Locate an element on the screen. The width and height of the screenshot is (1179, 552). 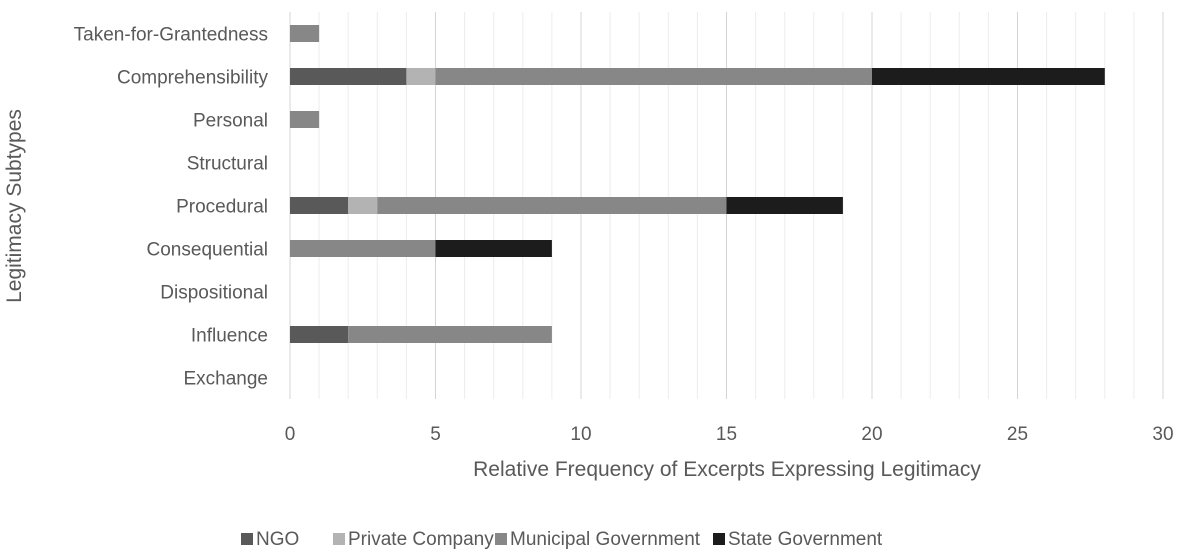
y-axis-title: Legitimacy Subtypes is located at coordinates (14, 206).